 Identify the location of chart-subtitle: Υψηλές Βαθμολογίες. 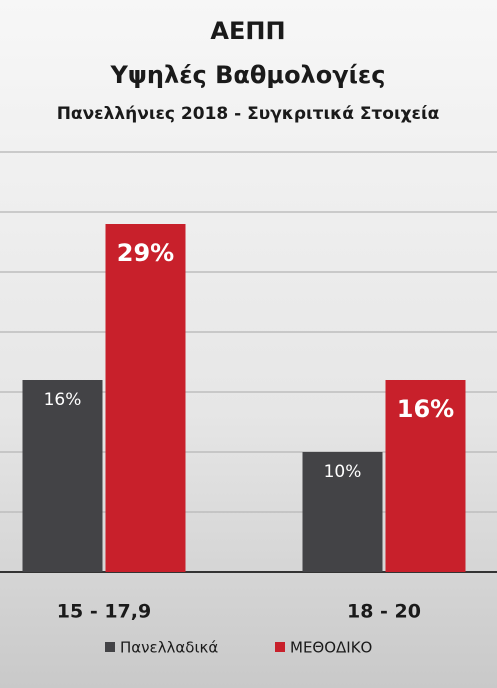
(247, 75).